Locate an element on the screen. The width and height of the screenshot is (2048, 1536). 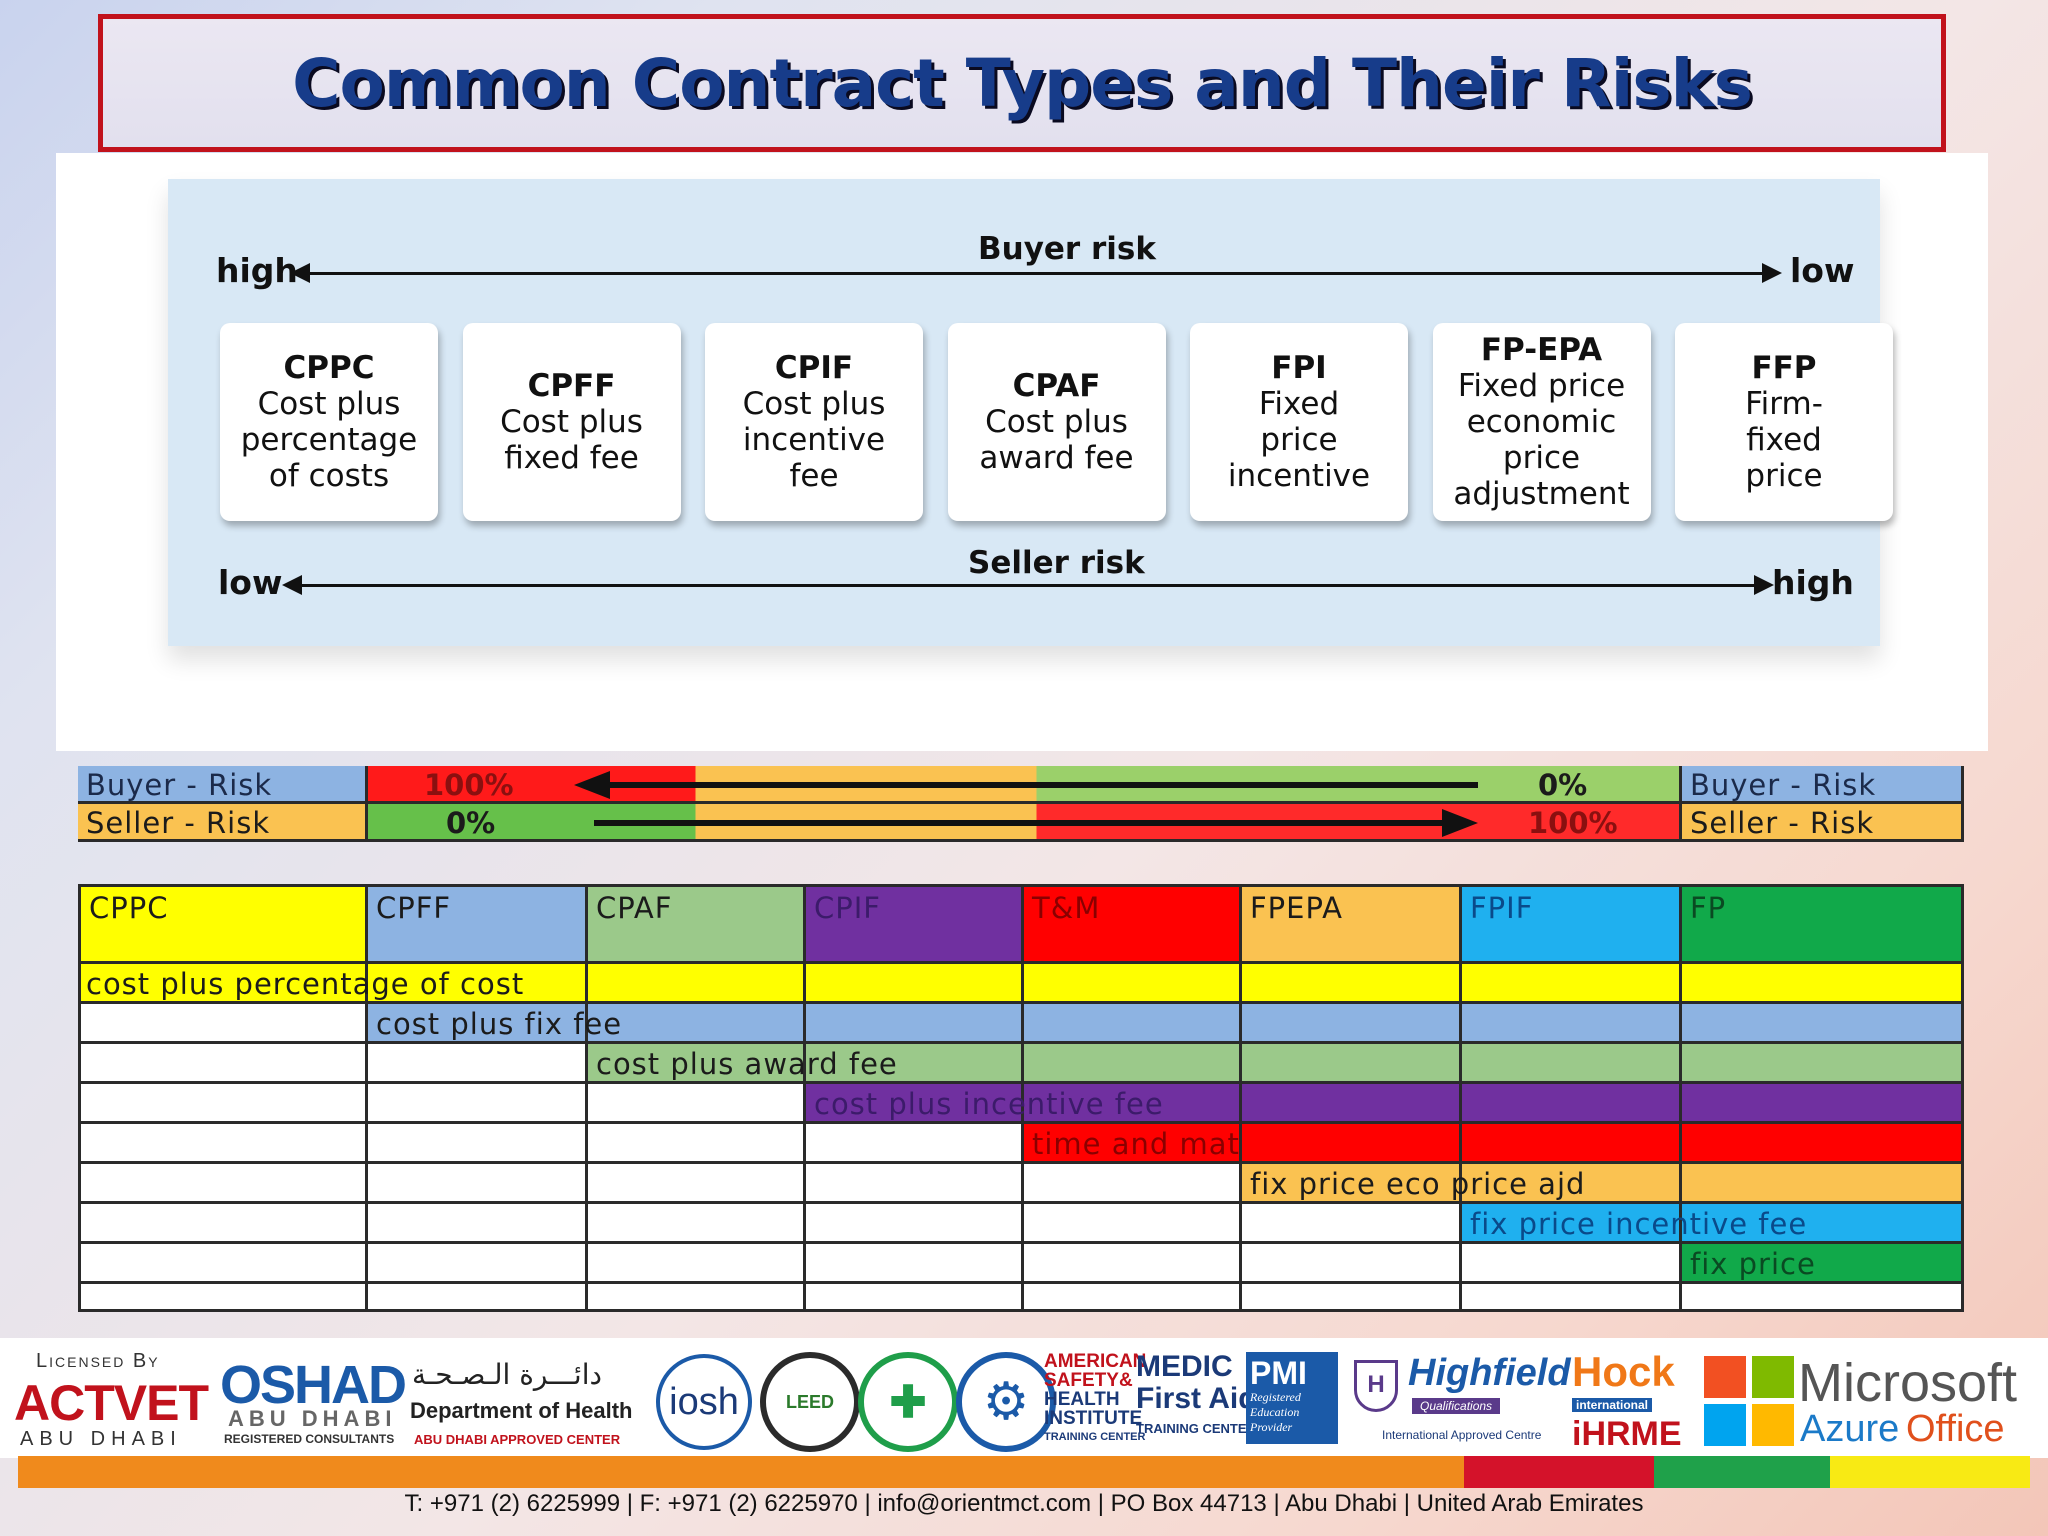
contract-abbr: CPAF is located at coordinates (1056, 386).